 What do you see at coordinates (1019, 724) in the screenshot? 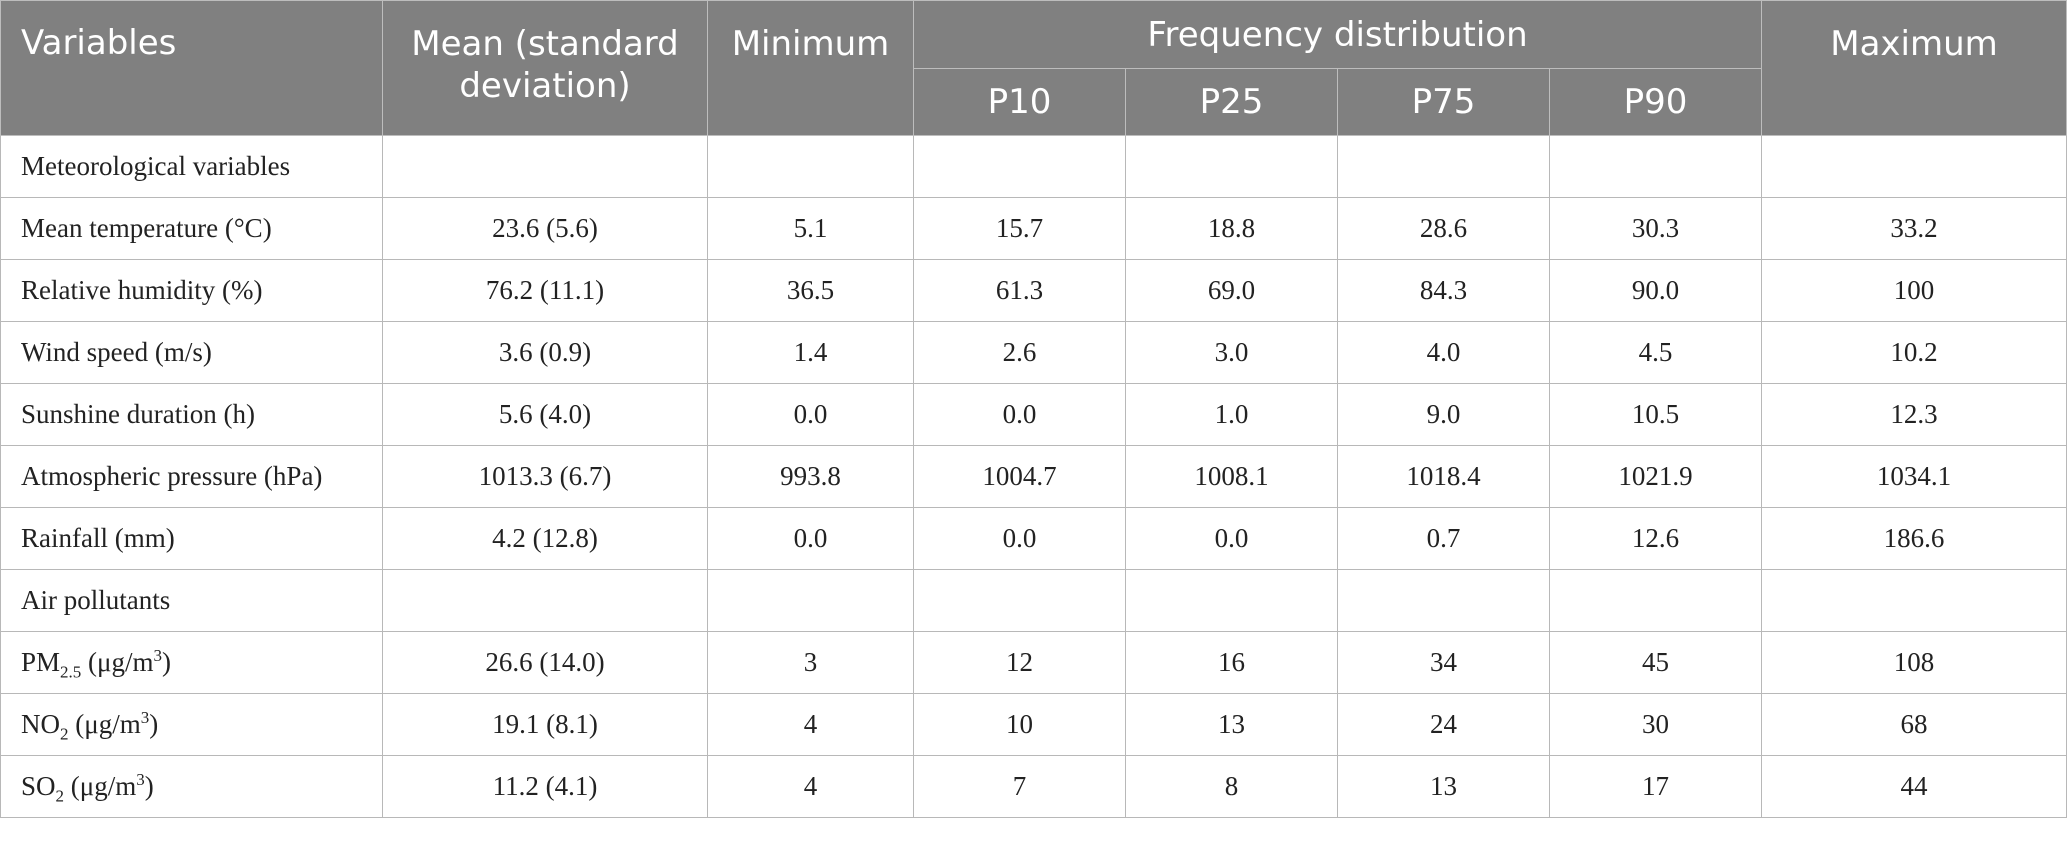
I see `cell-p10: 10` at bounding box center [1019, 724].